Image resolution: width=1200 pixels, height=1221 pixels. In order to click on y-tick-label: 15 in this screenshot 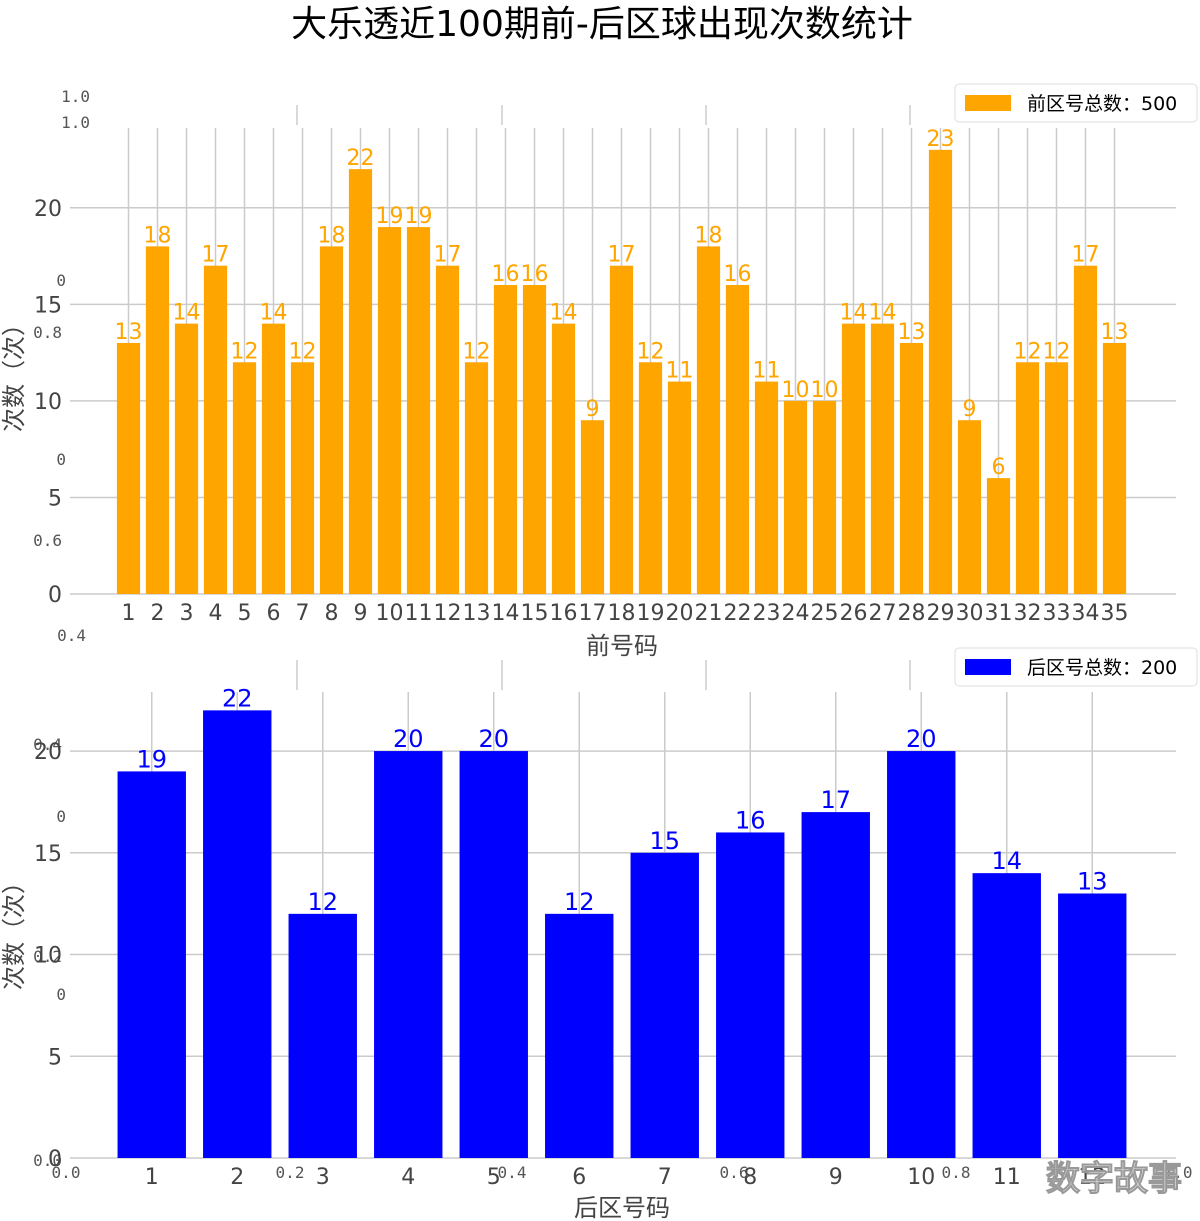, I will do `click(48, 305)`.